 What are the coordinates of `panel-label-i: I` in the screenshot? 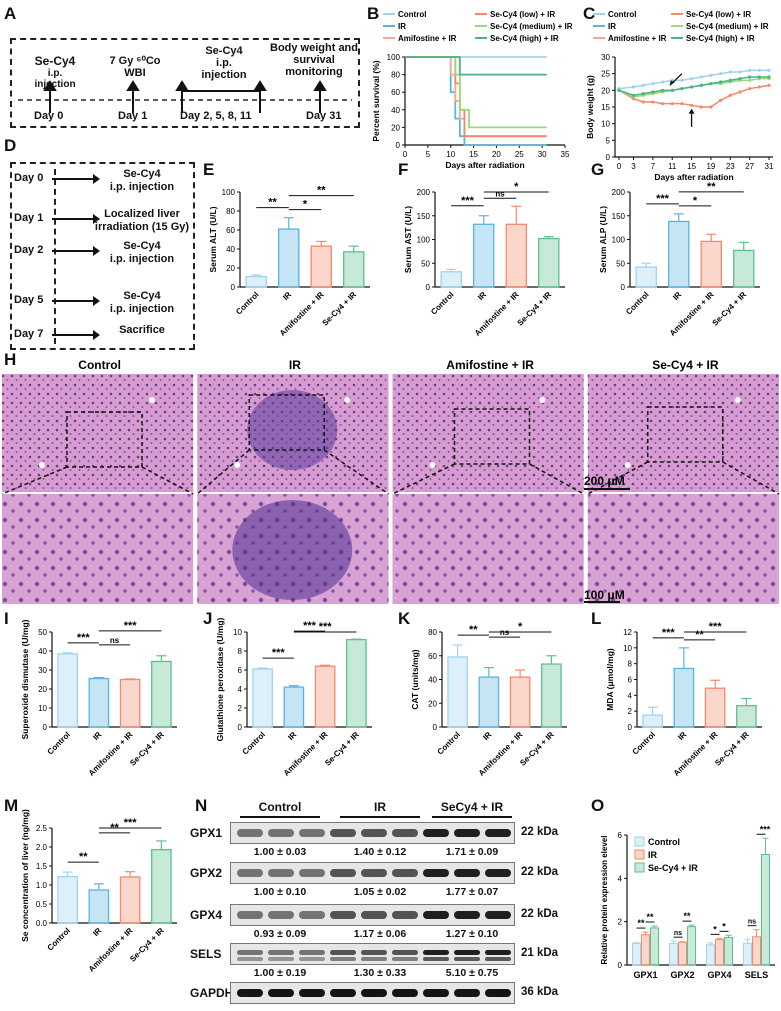 It's located at (6, 618).